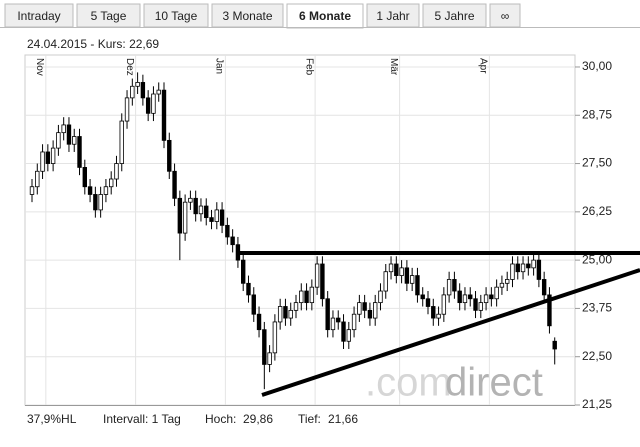 The width and height of the screenshot is (640, 447). I want to click on tab, so click(325, 16).